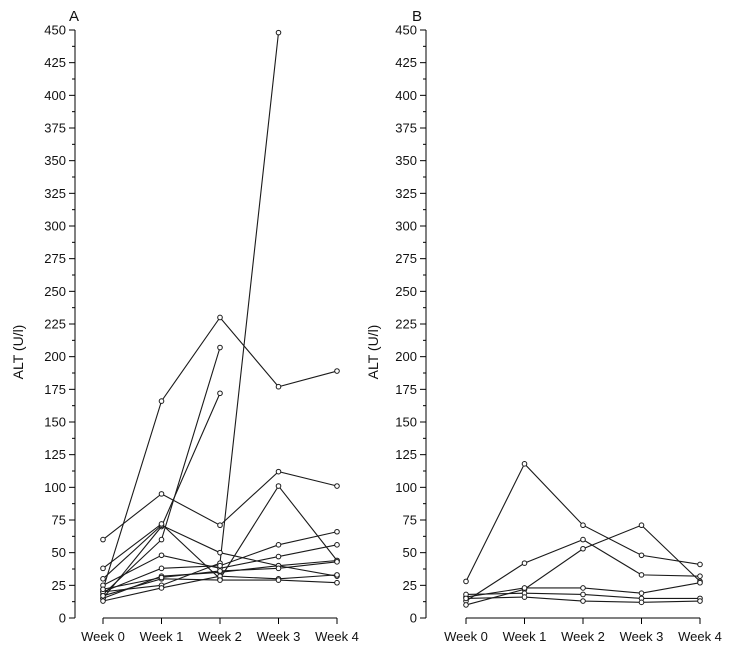 The width and height of the screenshot is (742, 659). Describe the element at coordinates (417, 16) in the screenshot. I see `panel-label: B` at that location.